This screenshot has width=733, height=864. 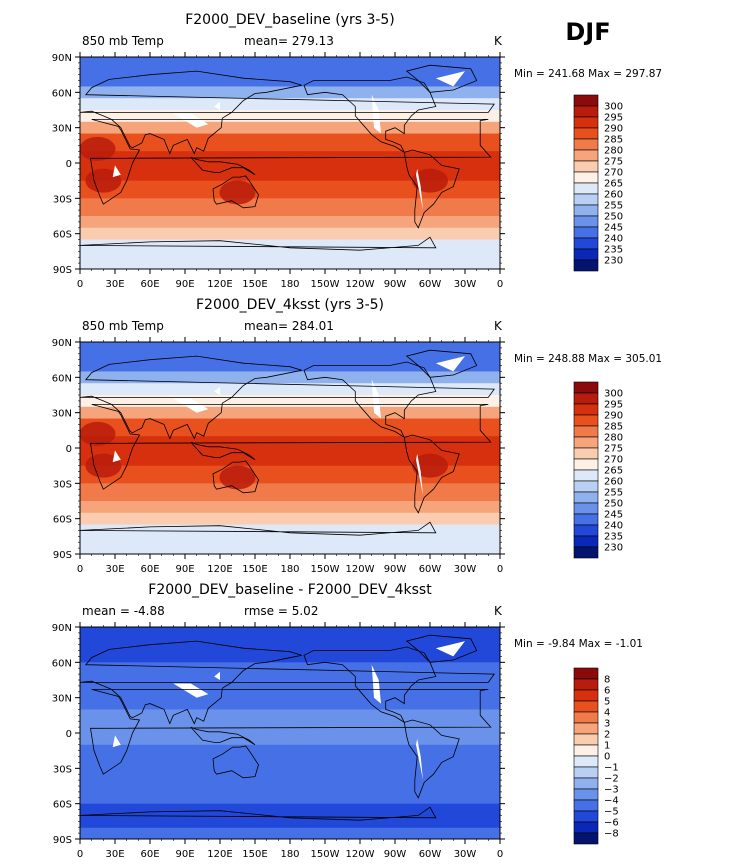 I want to click on colorbar-label: 8, so click(x=607, y=680).